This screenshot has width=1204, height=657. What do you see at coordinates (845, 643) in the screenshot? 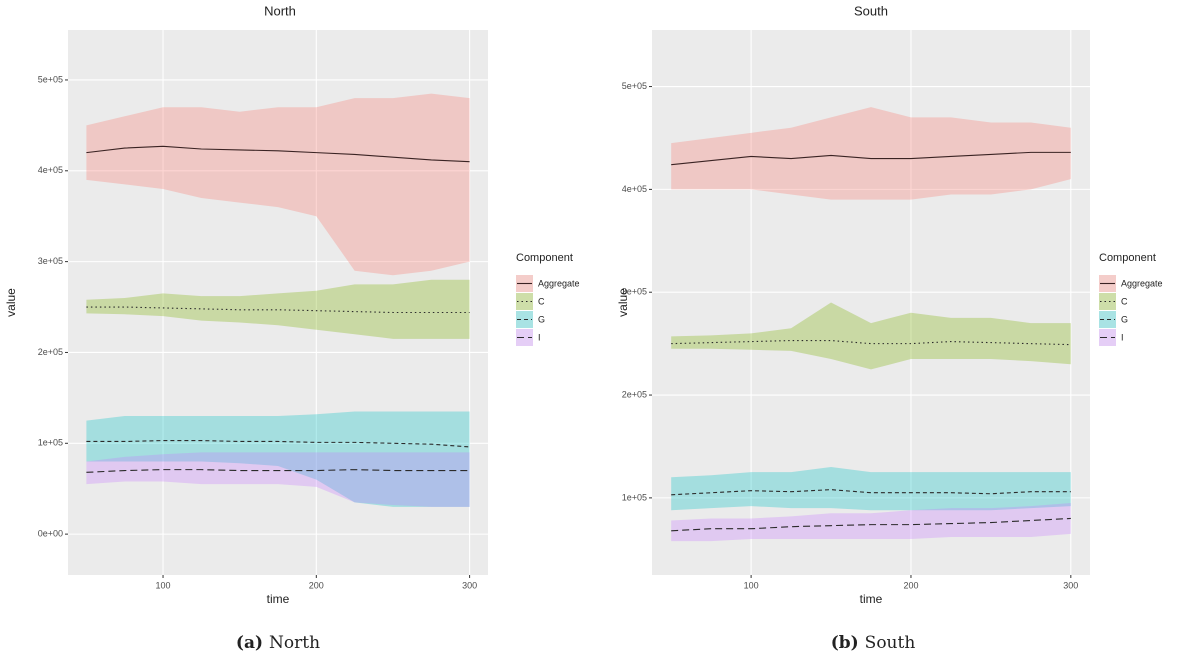
I see `caption-label: (b)` at bounding box center [845, 643].